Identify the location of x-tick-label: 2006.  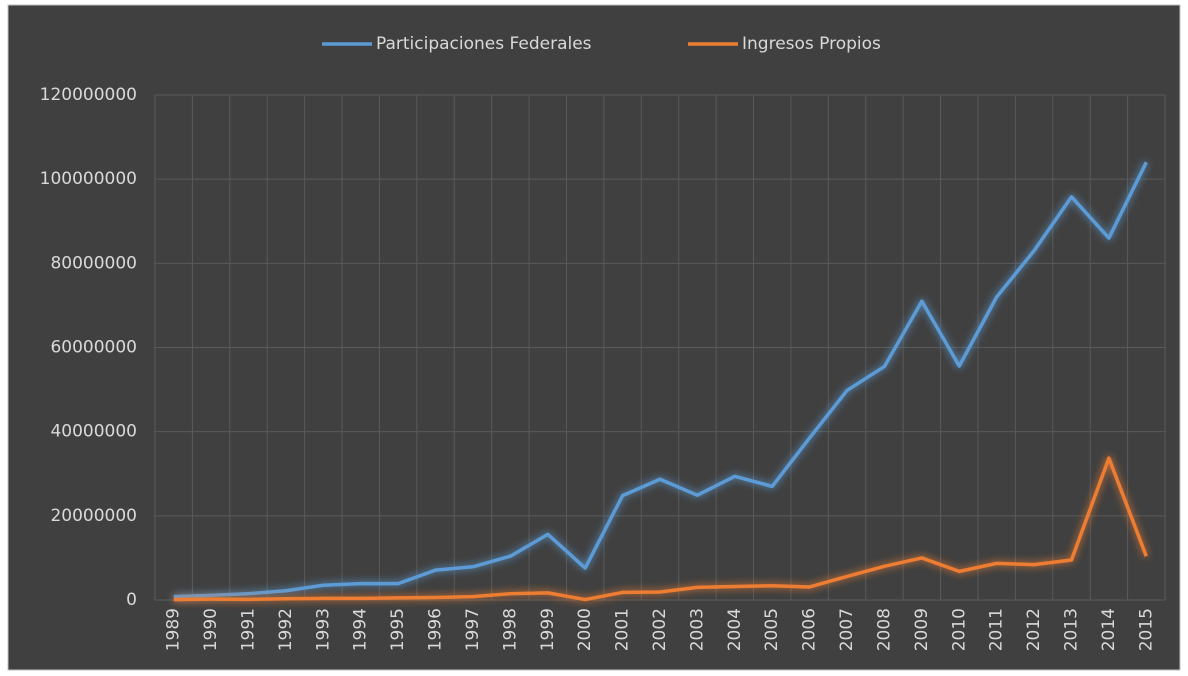
(810, 629).